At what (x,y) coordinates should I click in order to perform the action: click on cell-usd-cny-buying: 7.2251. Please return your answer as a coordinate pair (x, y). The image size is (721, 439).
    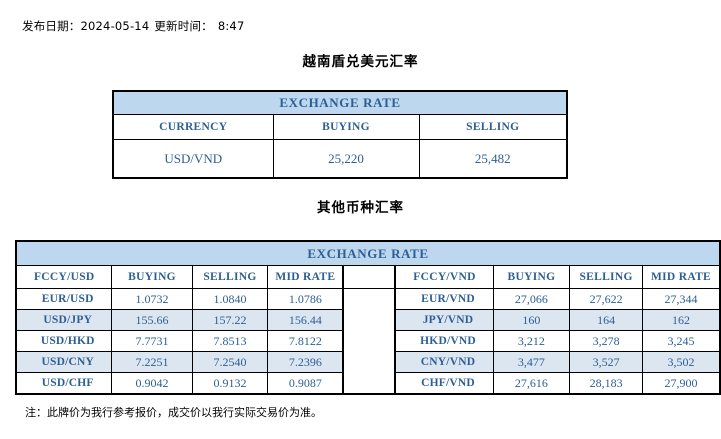
    Looking at the image, I should click on (152, 362).